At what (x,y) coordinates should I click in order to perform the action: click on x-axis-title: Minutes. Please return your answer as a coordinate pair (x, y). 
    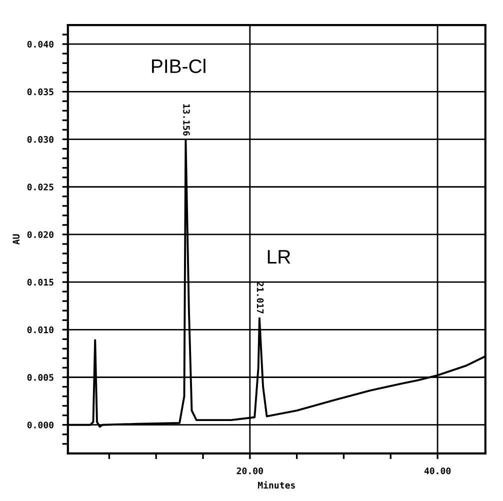
    Looking at the image, I should click on (276, 485).